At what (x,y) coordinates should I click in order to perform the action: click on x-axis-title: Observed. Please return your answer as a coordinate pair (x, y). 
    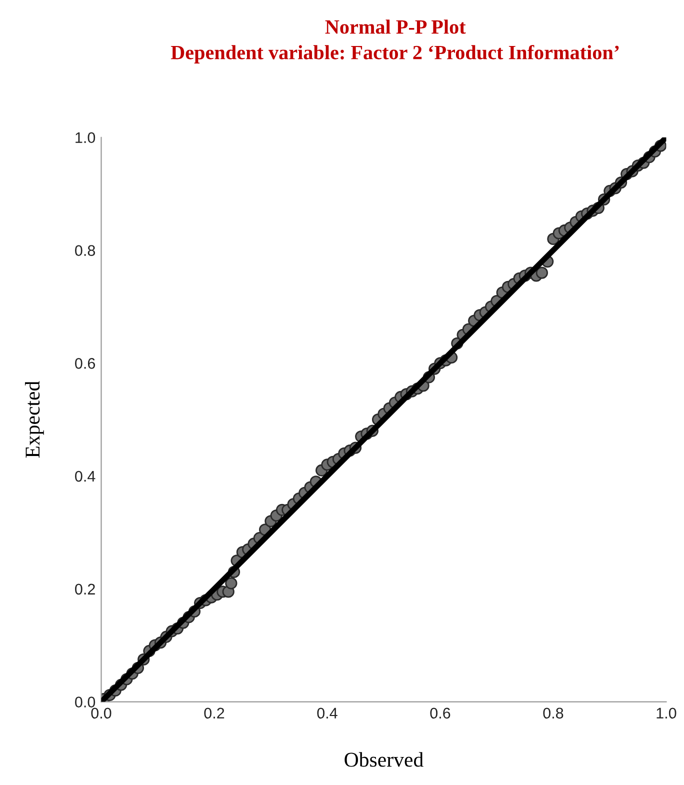
    Looking at the image, I should click on (384, 759).